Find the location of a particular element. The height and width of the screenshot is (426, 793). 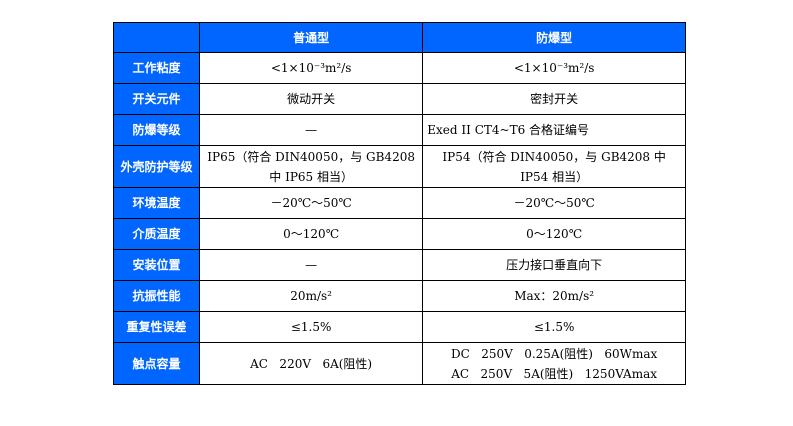

table-row: 工作粘度 <1×10⁻³m²/s <1×10⁻³m²/s is located at coordinates (399, 68).